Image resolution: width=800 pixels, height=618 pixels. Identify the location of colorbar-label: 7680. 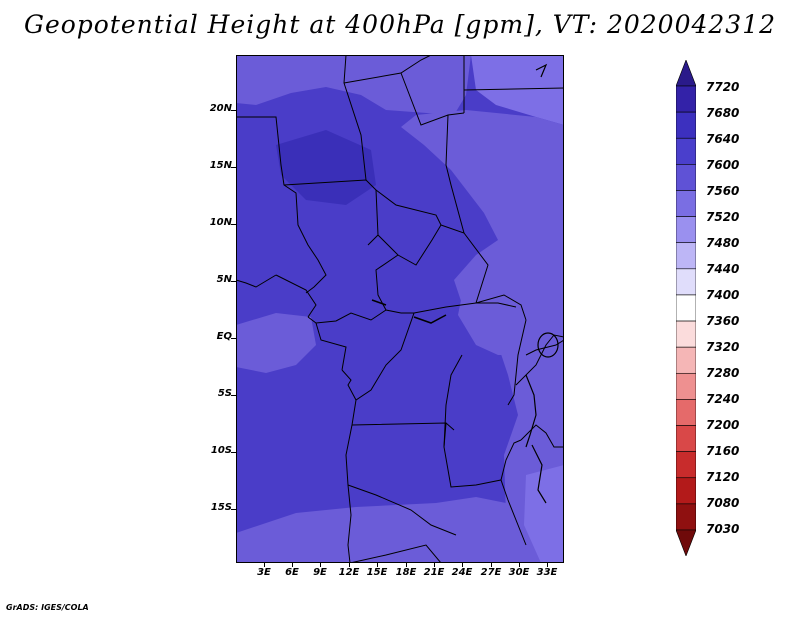
(723, 113).